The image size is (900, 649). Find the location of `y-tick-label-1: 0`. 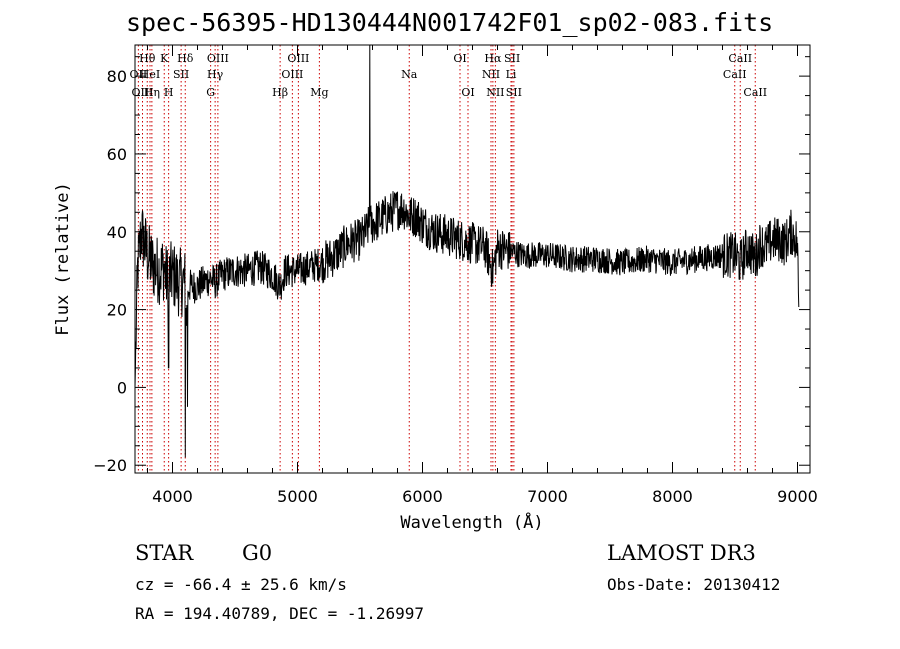

y-tick-label-1: 0 is located at coordinates (122, 387).